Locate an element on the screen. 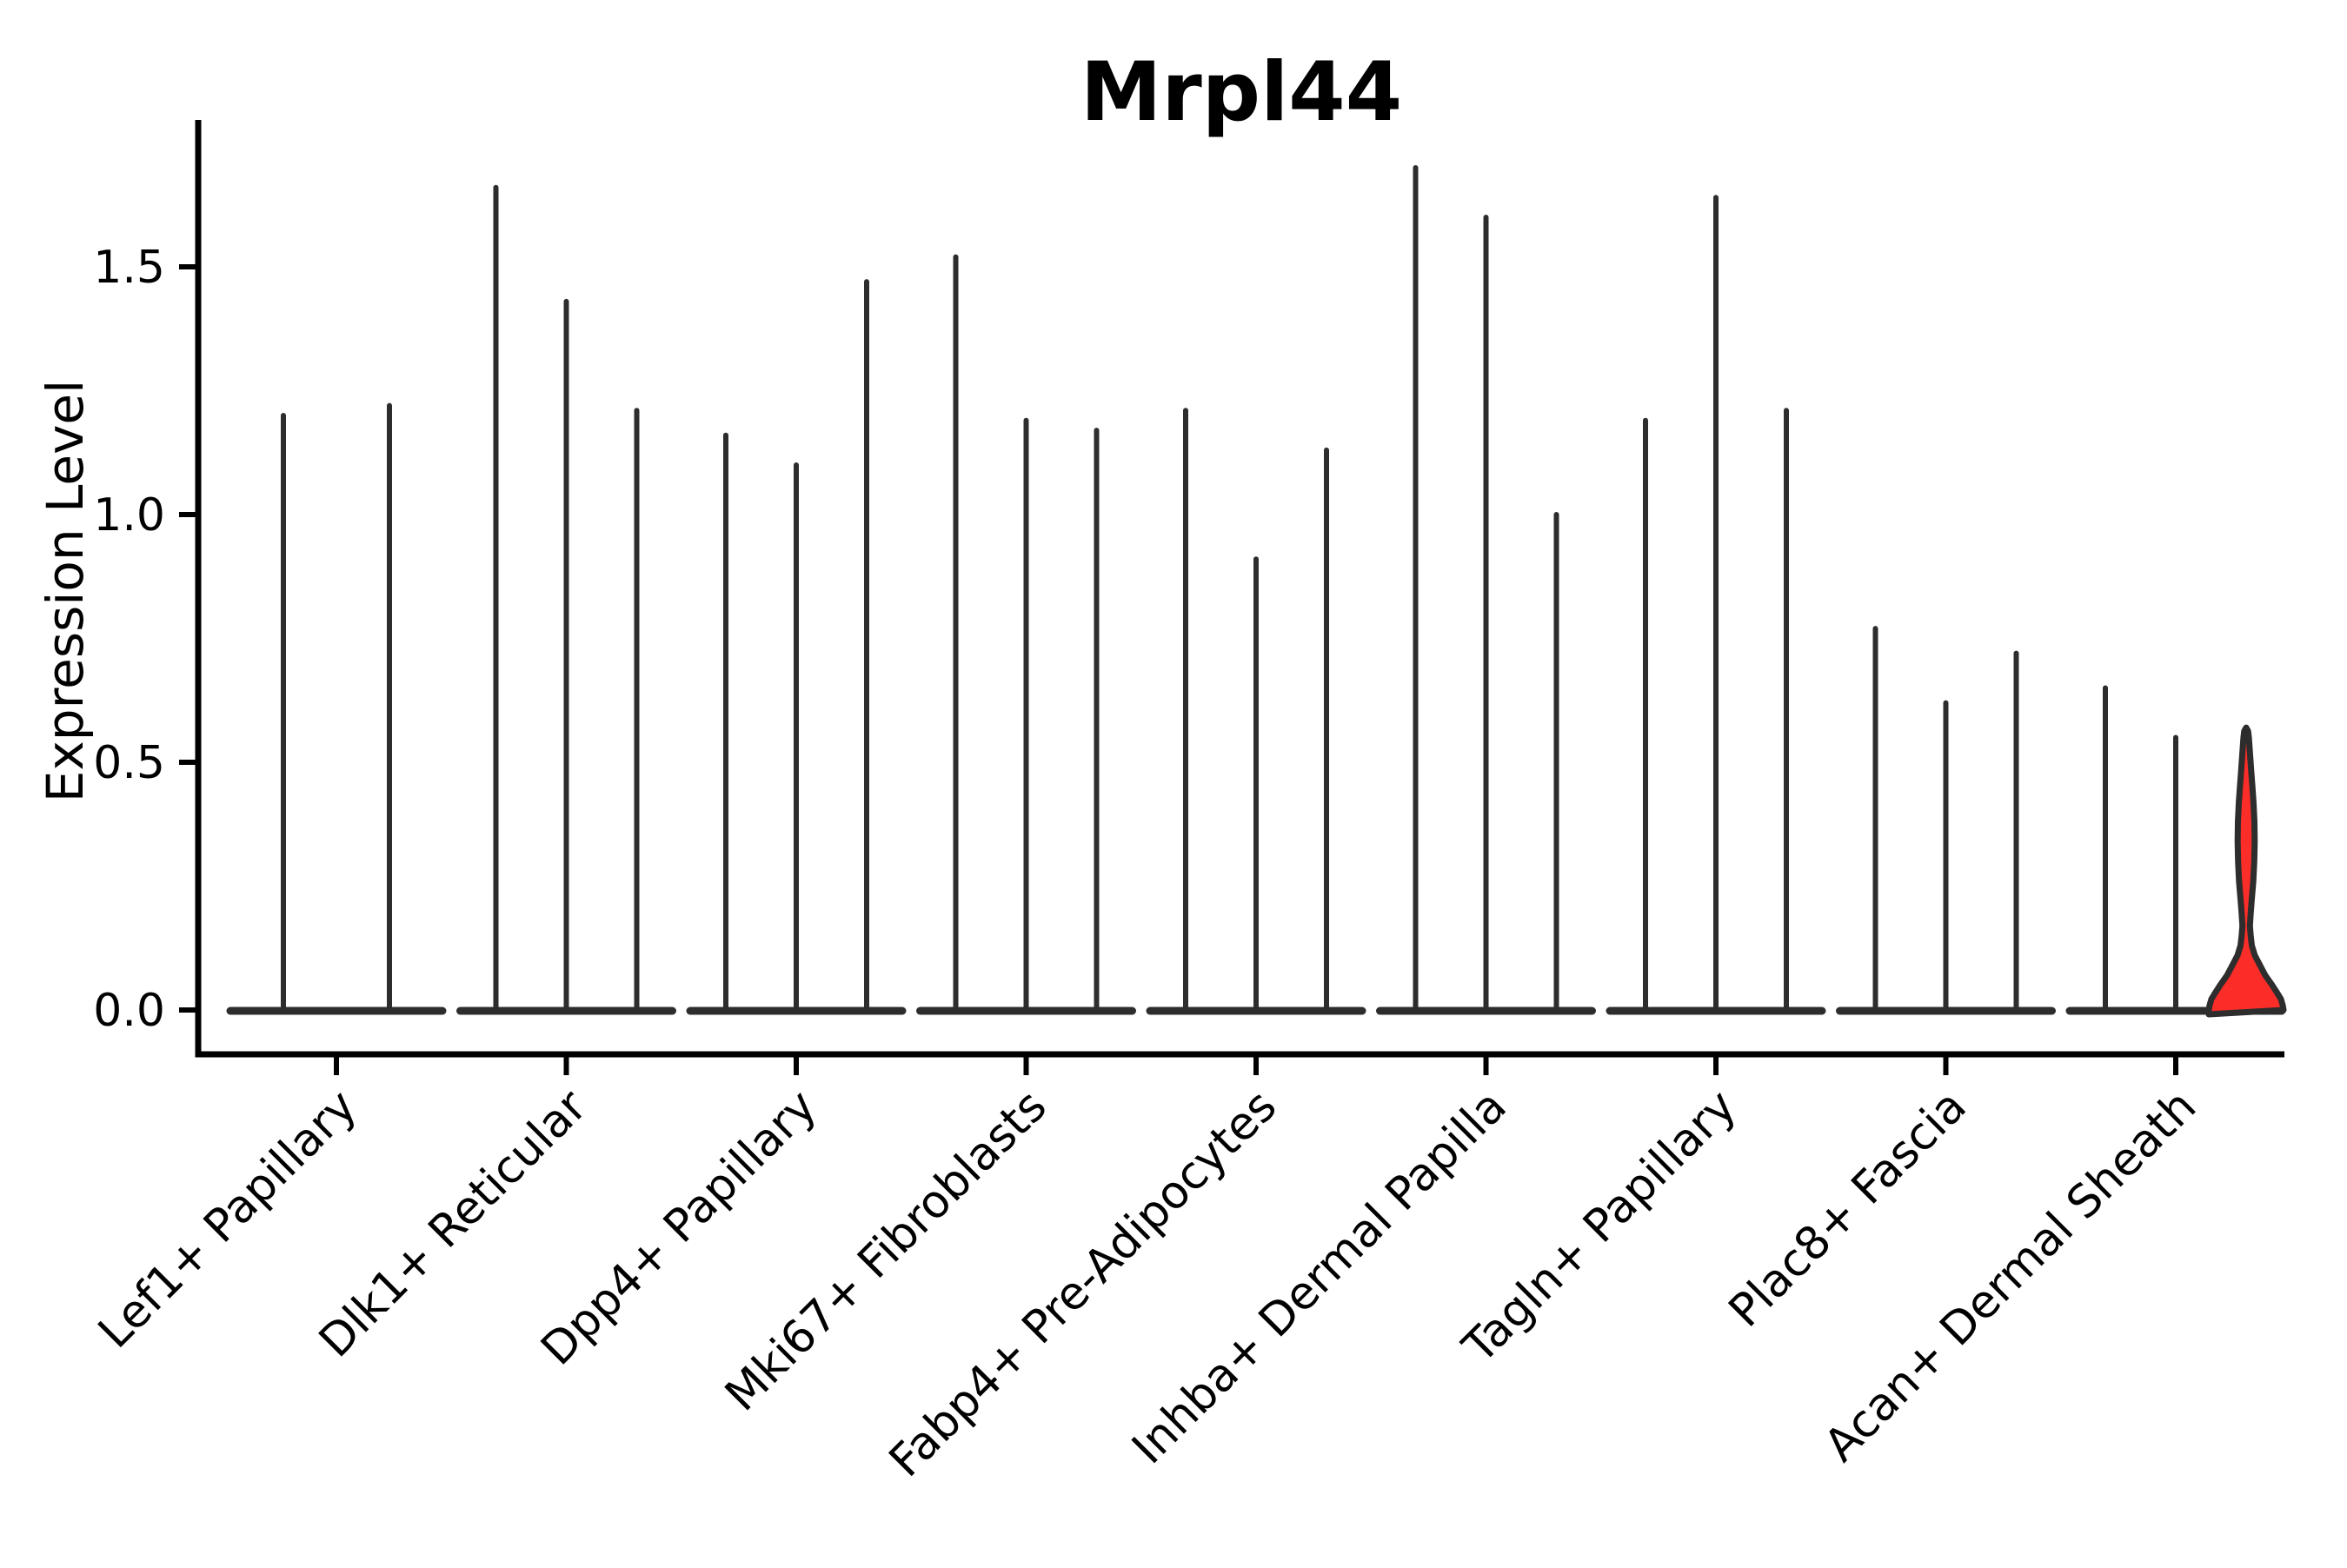 This screenshot has height=1568, width=2347. chart-title: Mrpl44 is located at coordinates (1241, 92).